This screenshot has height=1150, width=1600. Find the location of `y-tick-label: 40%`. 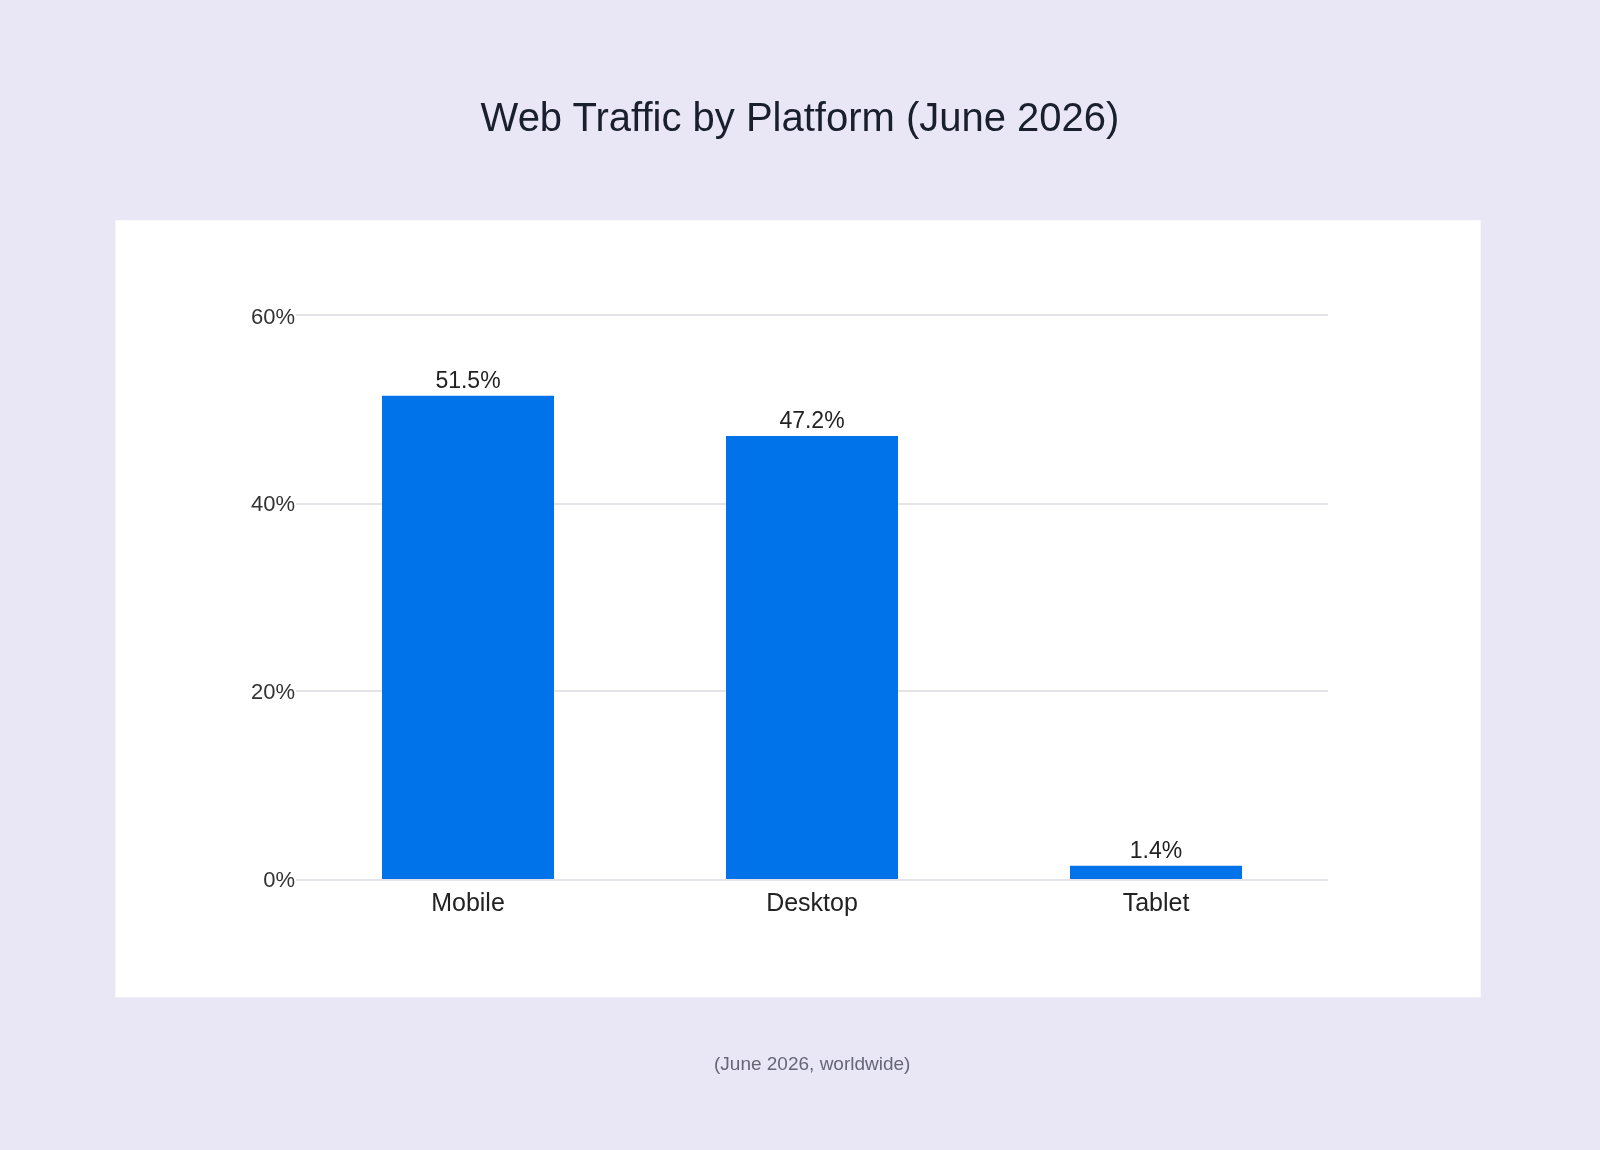

y-tick-label: 40% is located at coordinates (272, 504).